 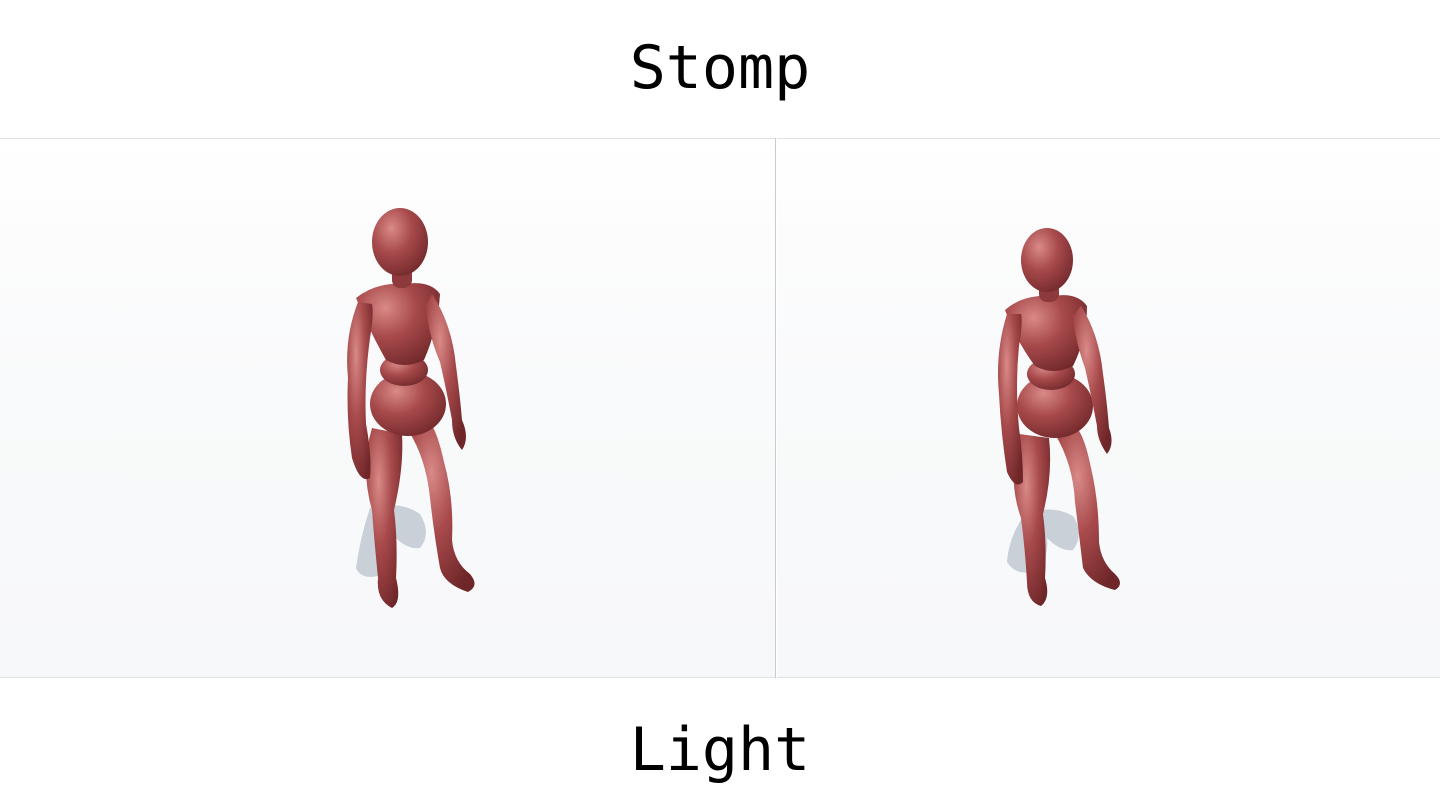 I want to click on page-title: Stomp, so click(x=720, y=68).